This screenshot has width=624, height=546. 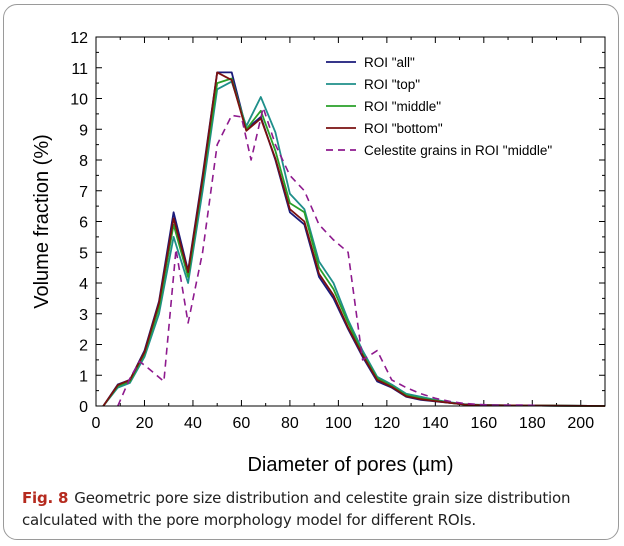 What do you see at coordinates (79, 38) in the screenshot?
I see `y-tick-label: 12` at bounding box center [79, 38].